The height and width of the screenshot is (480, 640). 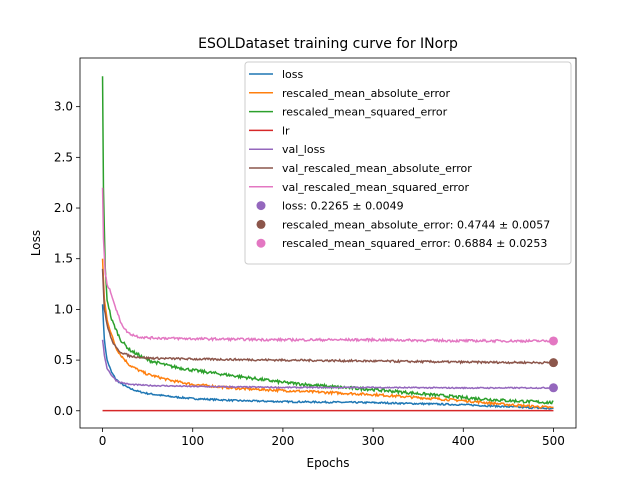 I want to click on series-val-rescaled-mean-absolute-error, so click(x=327, y=316).